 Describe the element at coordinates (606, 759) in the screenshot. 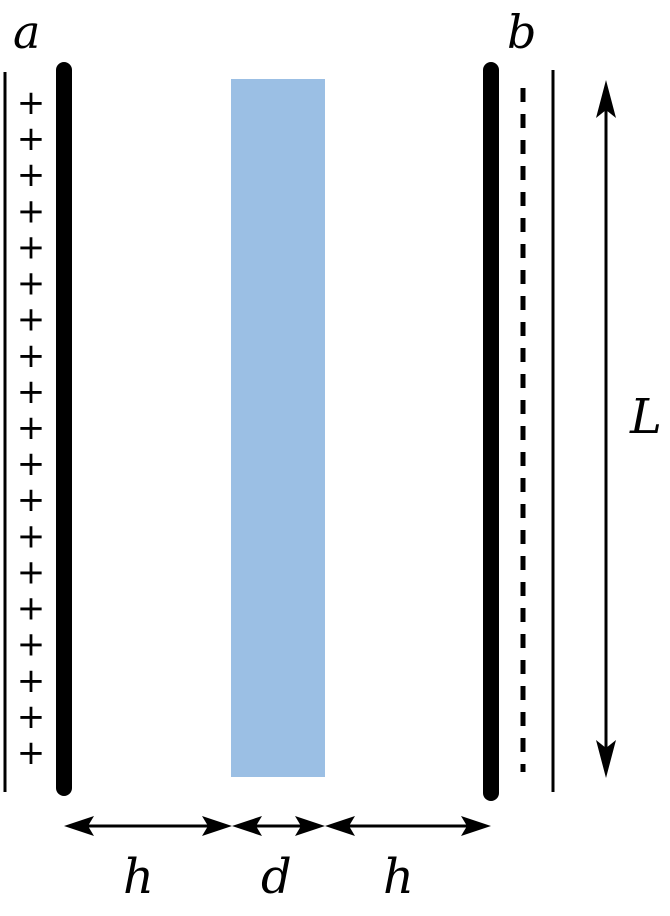

I see `length-arrow-bottom-head` at that location.